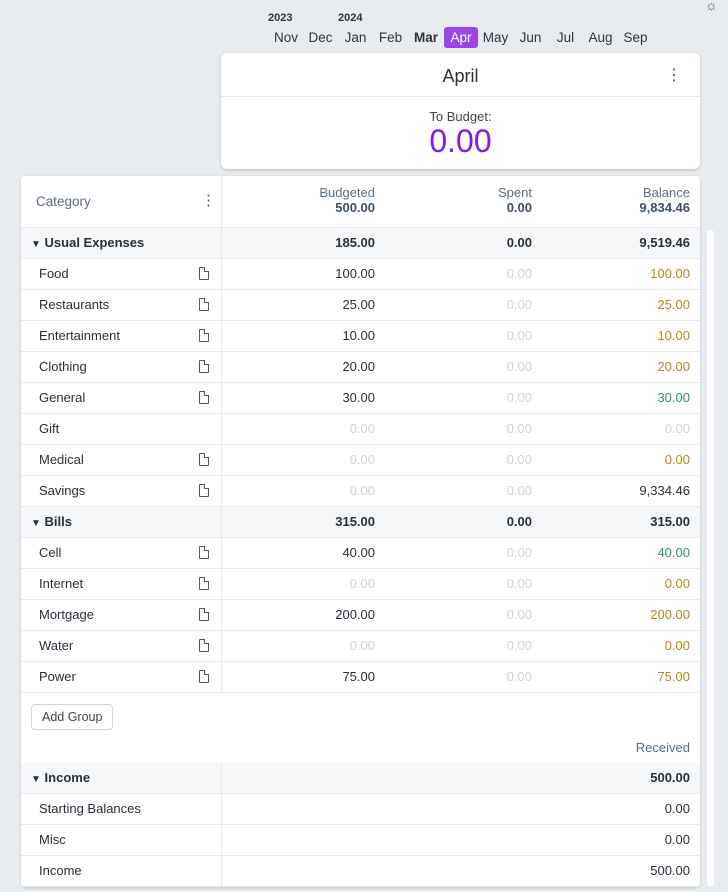  I want to click on month-card: April ⋮ To Budget: 0.00, so click(460, 111).